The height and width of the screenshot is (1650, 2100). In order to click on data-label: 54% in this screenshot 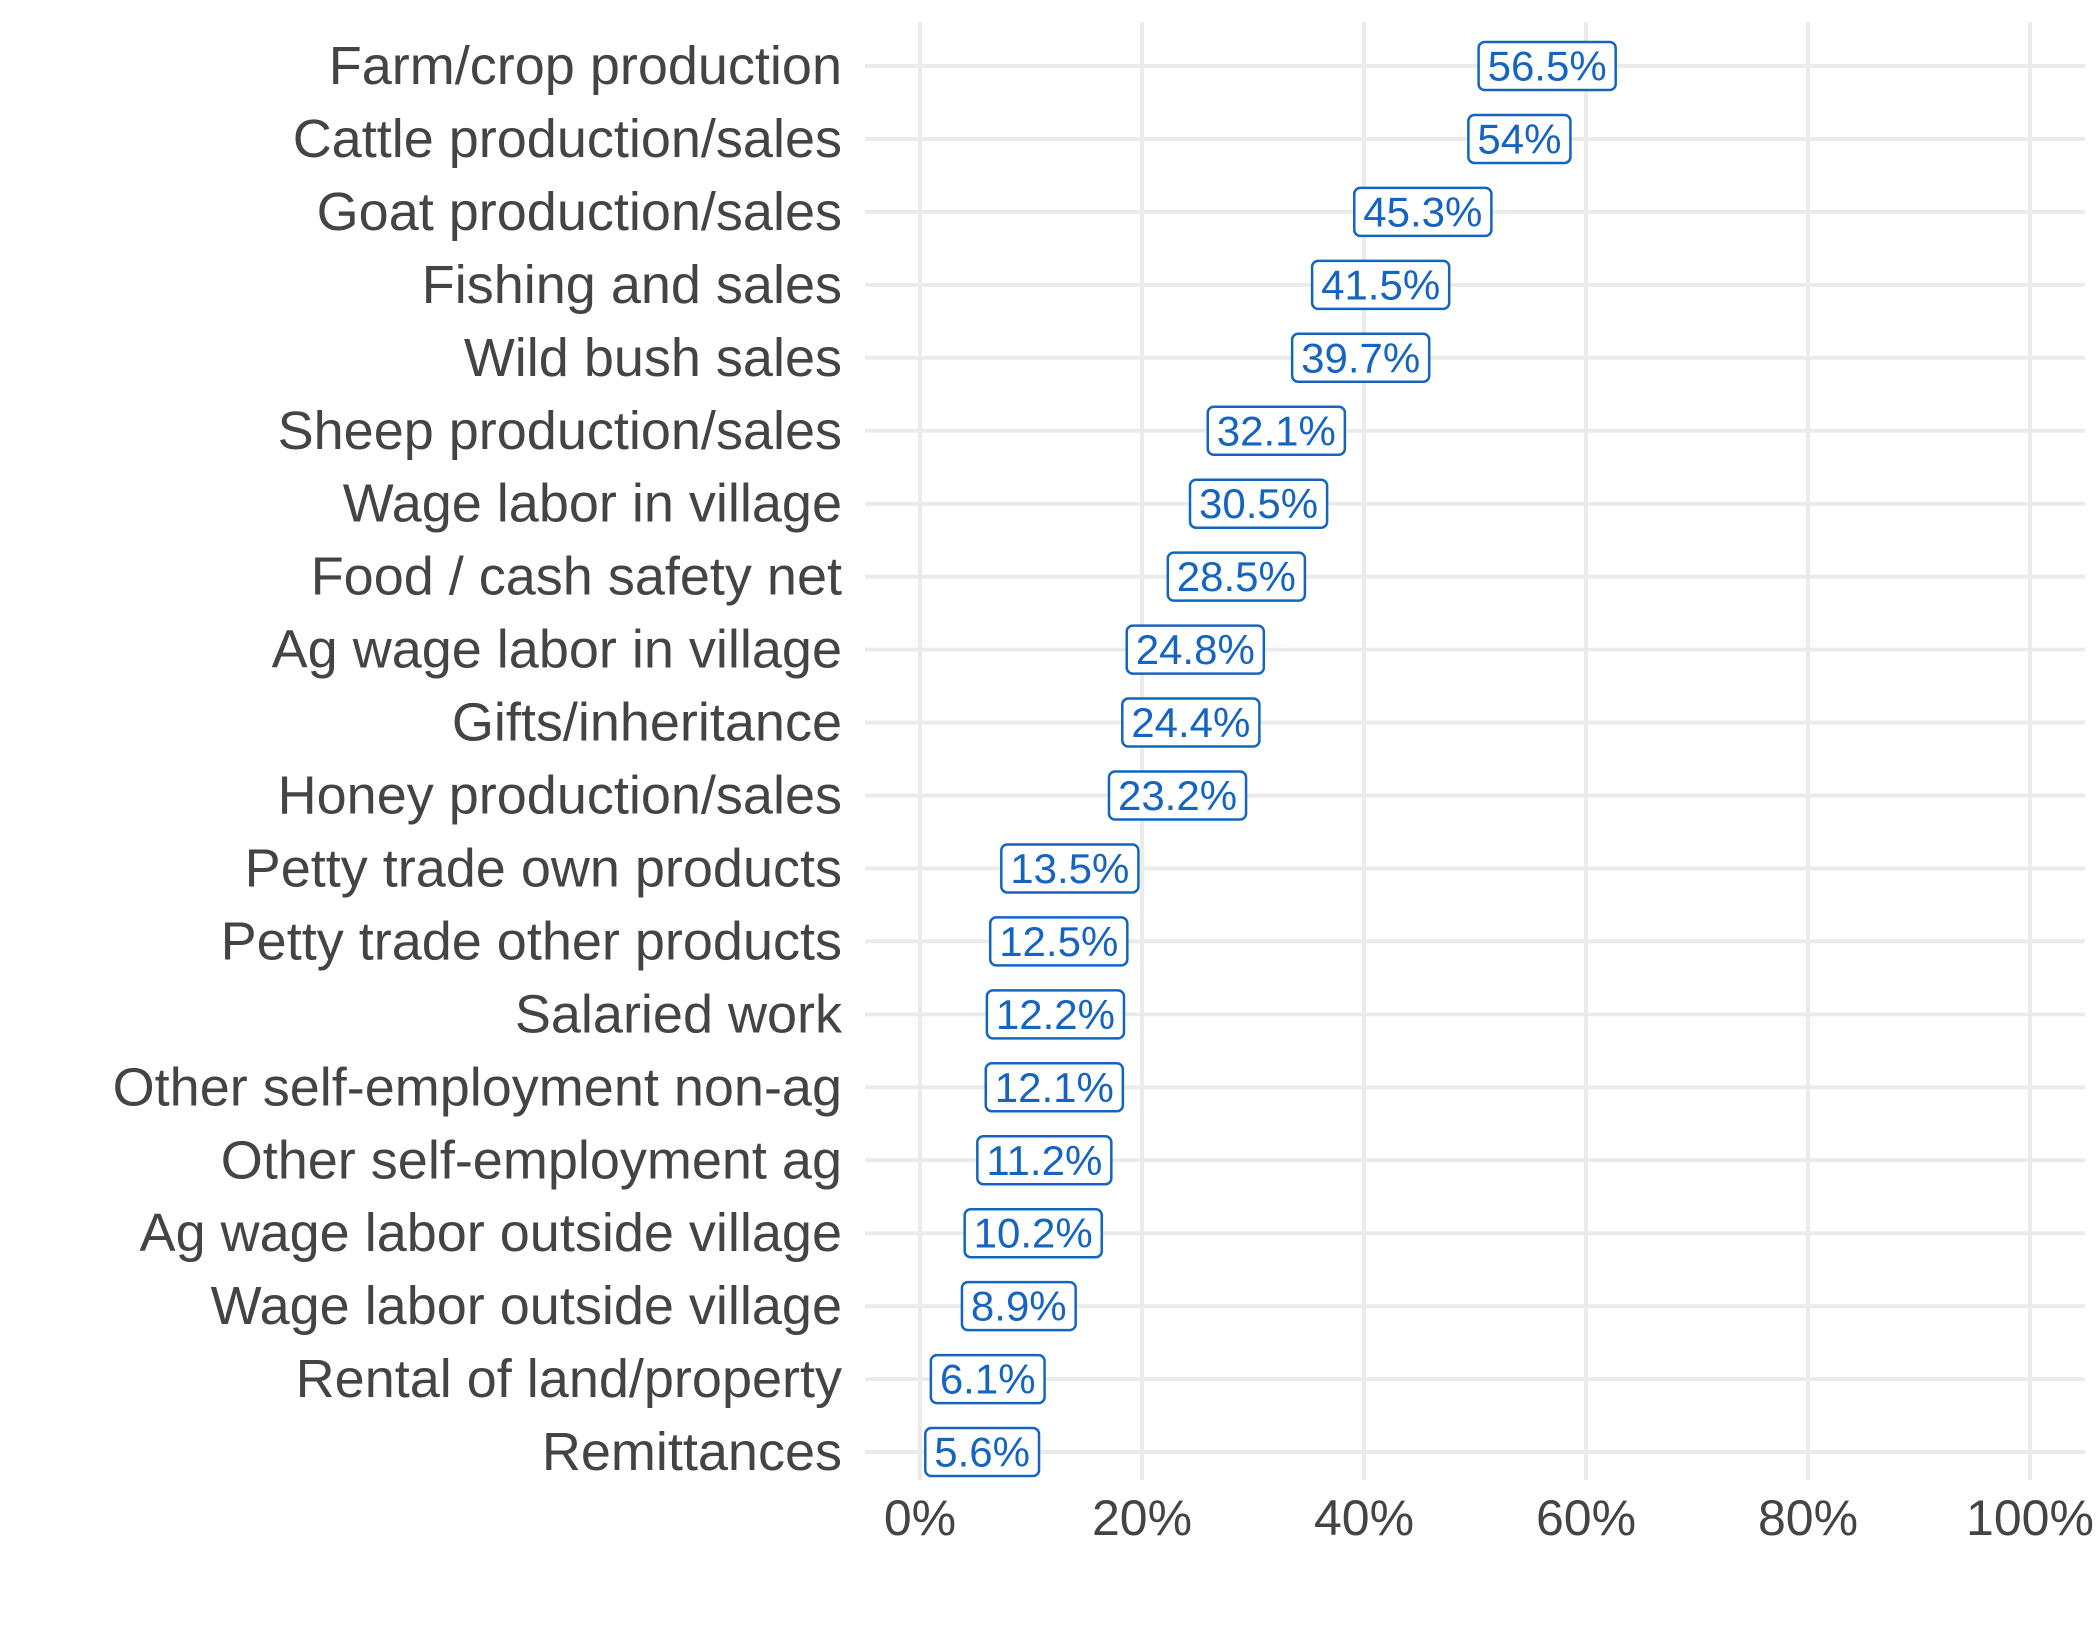, I will do `click(1519, 139)`.